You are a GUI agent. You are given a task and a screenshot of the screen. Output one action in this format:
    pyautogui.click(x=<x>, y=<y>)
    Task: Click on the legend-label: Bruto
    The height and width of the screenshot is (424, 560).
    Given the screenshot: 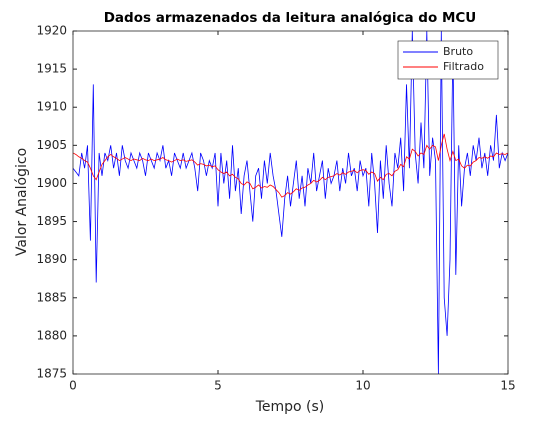 What is the action you would take?
    pyautogui.click(x=458, y=51)
    